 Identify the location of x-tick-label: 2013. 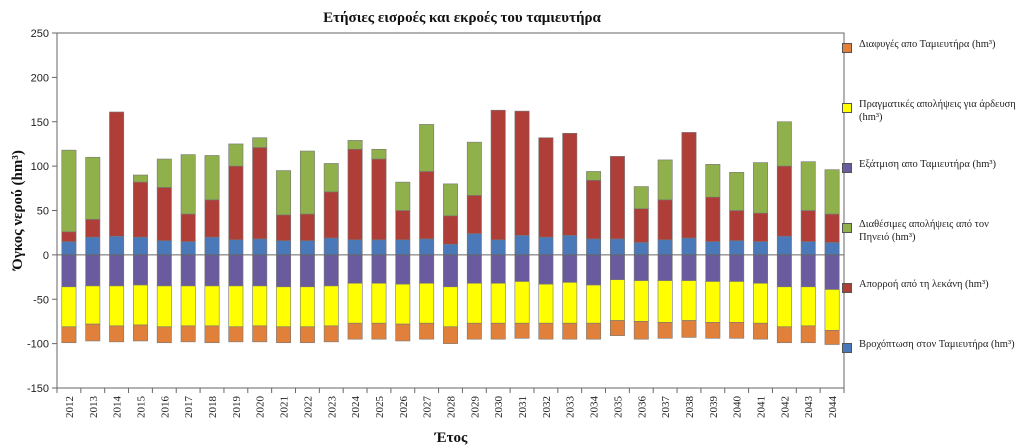
(94, 407).